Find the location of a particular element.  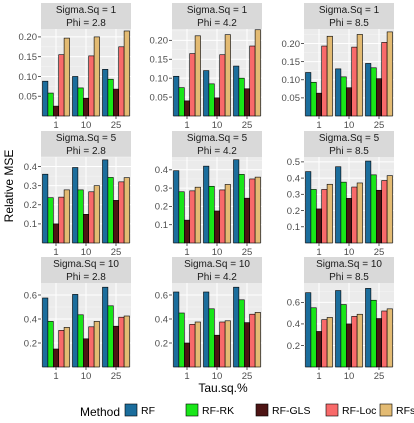

legend: Method RF RF-RK RF-GLS RF-Loc RFsp is located at coordinates (247, 411).